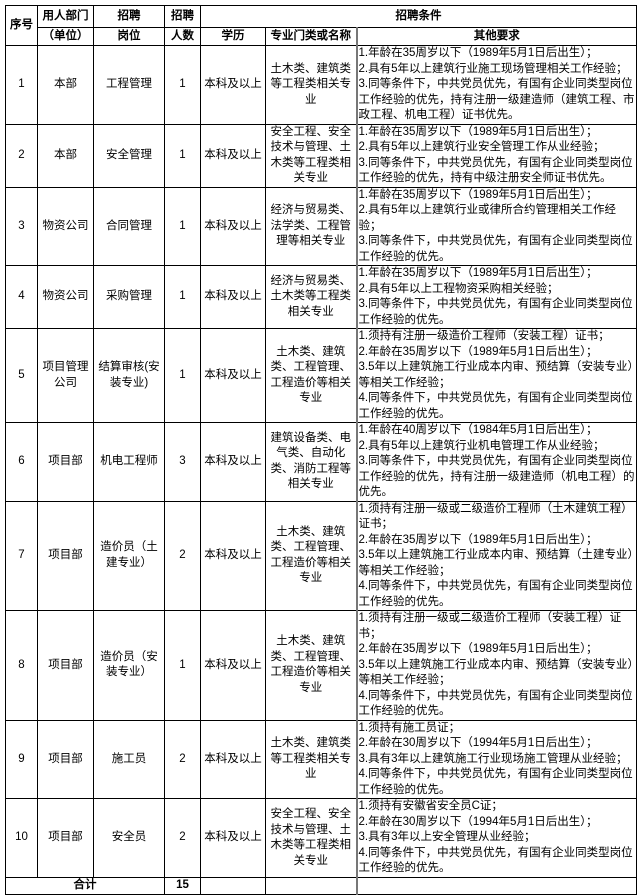  Describe the element at coordinates (85, 886) in the screenshot. I see `total-label: 合计` at that location.